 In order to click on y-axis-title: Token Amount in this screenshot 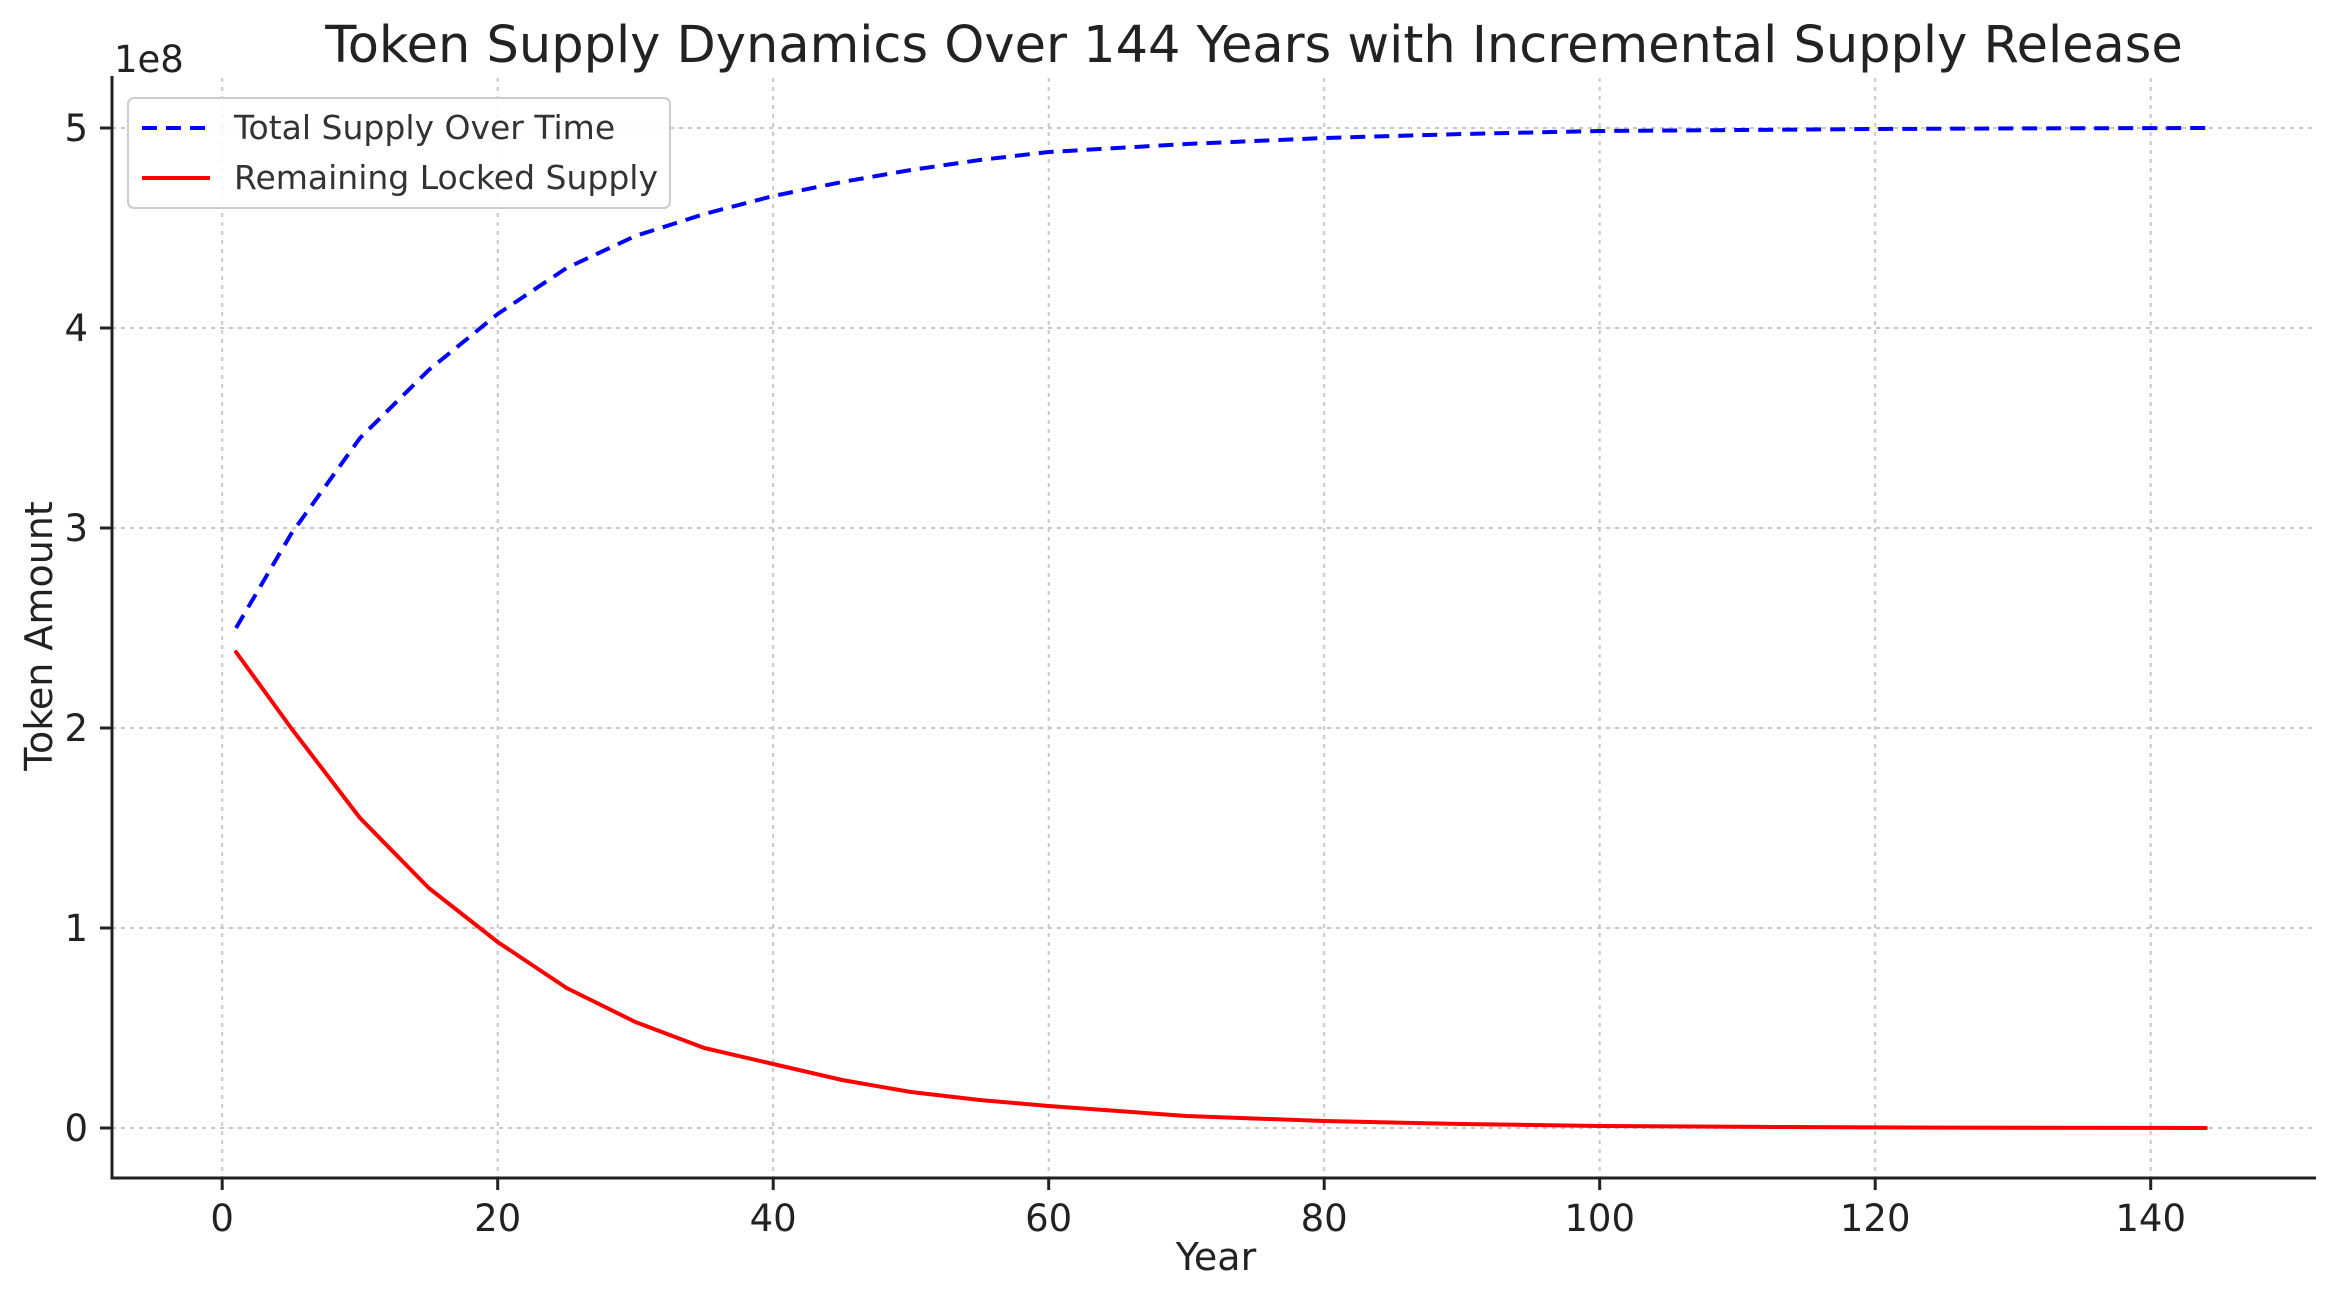, I will do `click(39, 636)`.